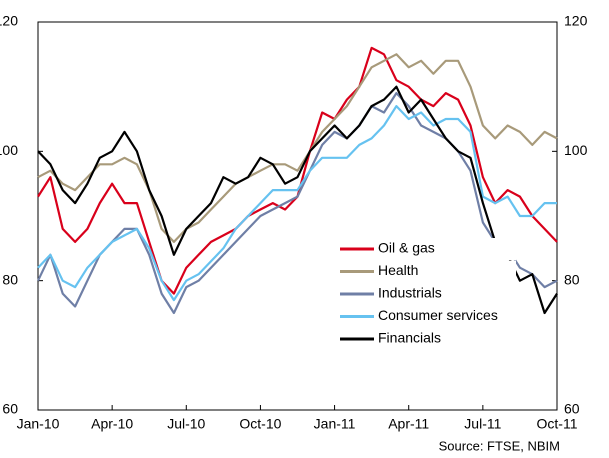  I want to click on x-tick-label: Apr-10, so click(112, 424).